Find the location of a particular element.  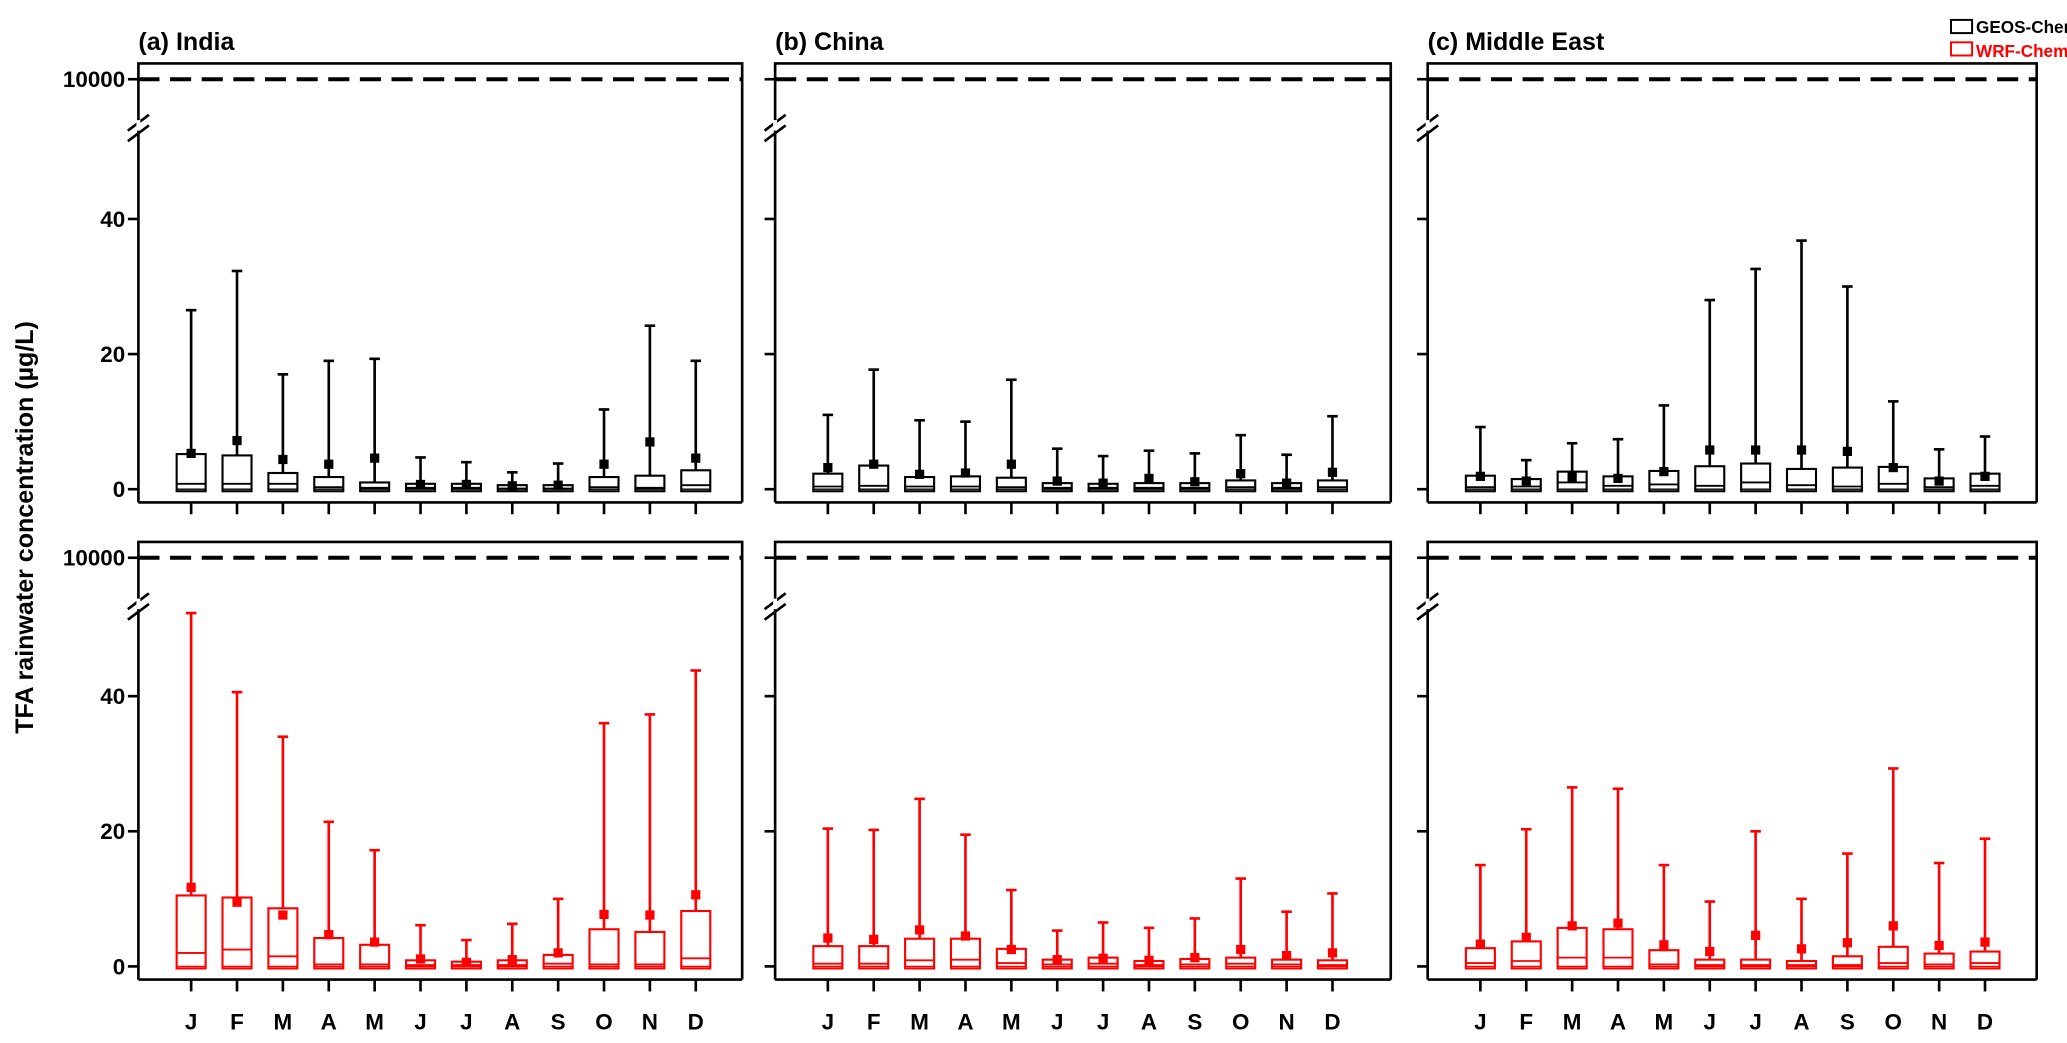

panel-title: (b) China is located at coordinates (830, 42).